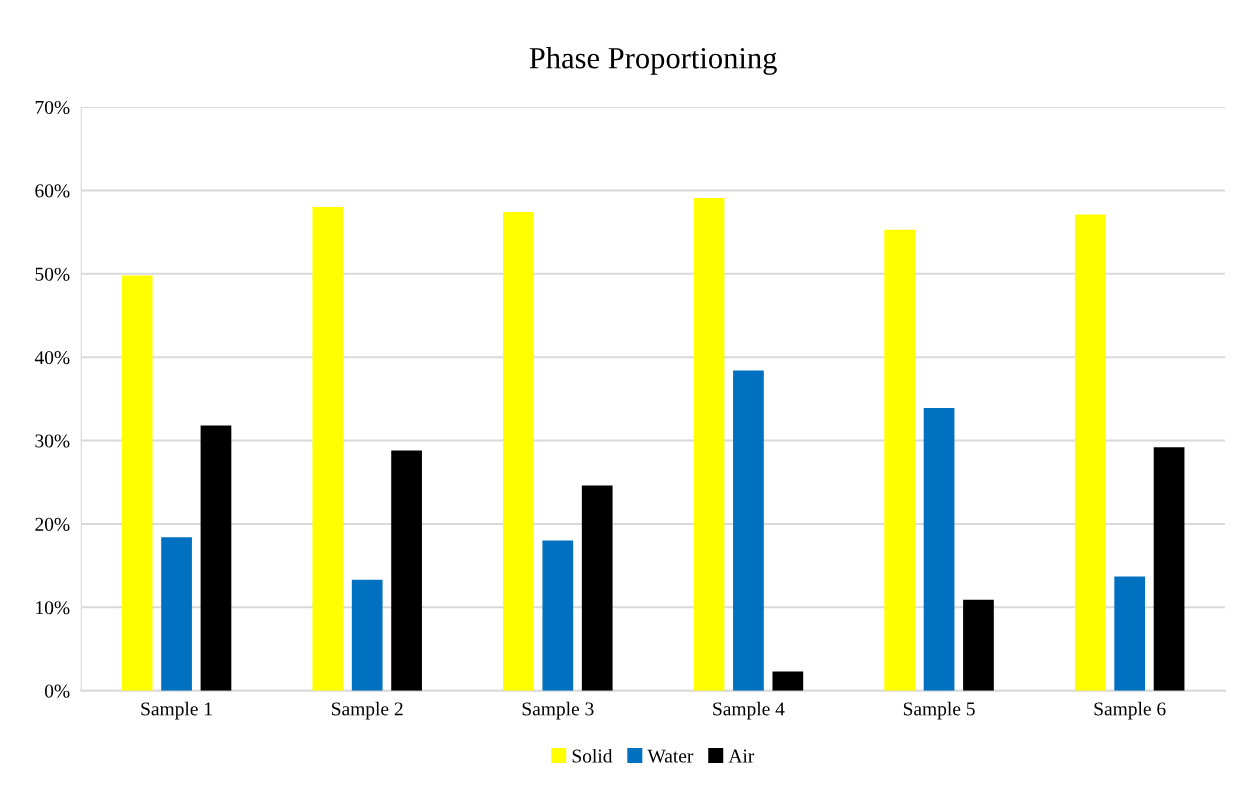  Describe the element at coordinates (52, 107) in the screenshot. I see `y-tick-label: 70%` at that location.